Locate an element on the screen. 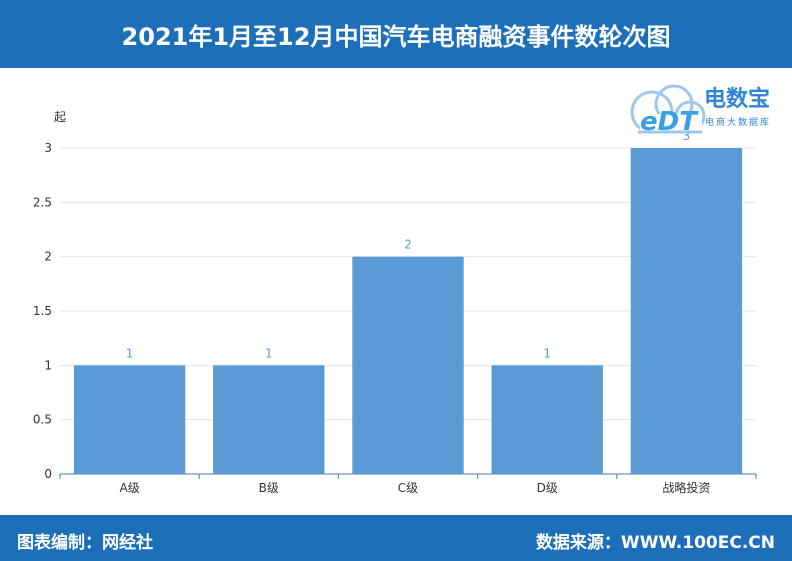  x-tick-label: B级 is located at coordinates (269, 488).